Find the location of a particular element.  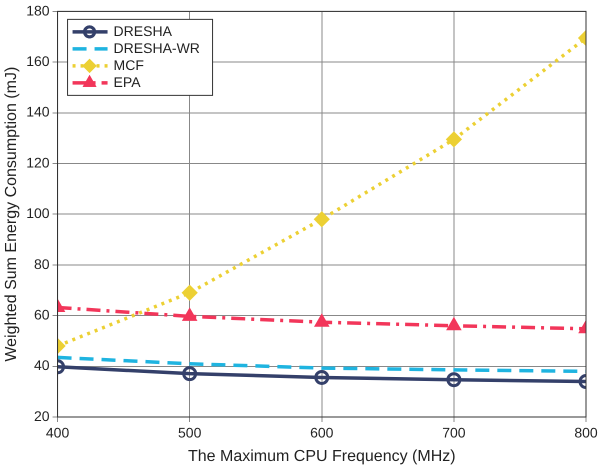

y-tick-label: 80 is located at coordinates (42, 264).